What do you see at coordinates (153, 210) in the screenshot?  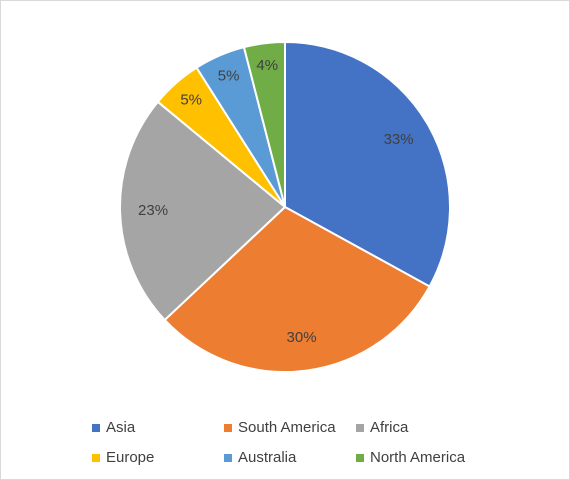 I see `data-label: 23%` at bounding box center [153, 210].